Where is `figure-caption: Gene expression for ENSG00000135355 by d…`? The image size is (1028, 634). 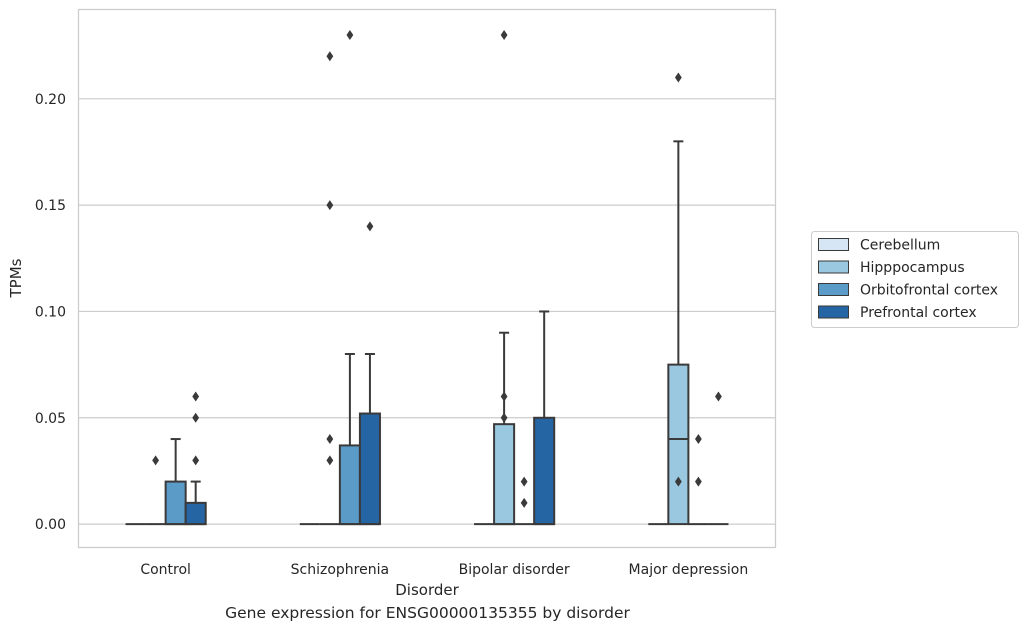 figure-caption: Gene expression for ENSG00000135355 by d… is located at coordinates (427, 613).